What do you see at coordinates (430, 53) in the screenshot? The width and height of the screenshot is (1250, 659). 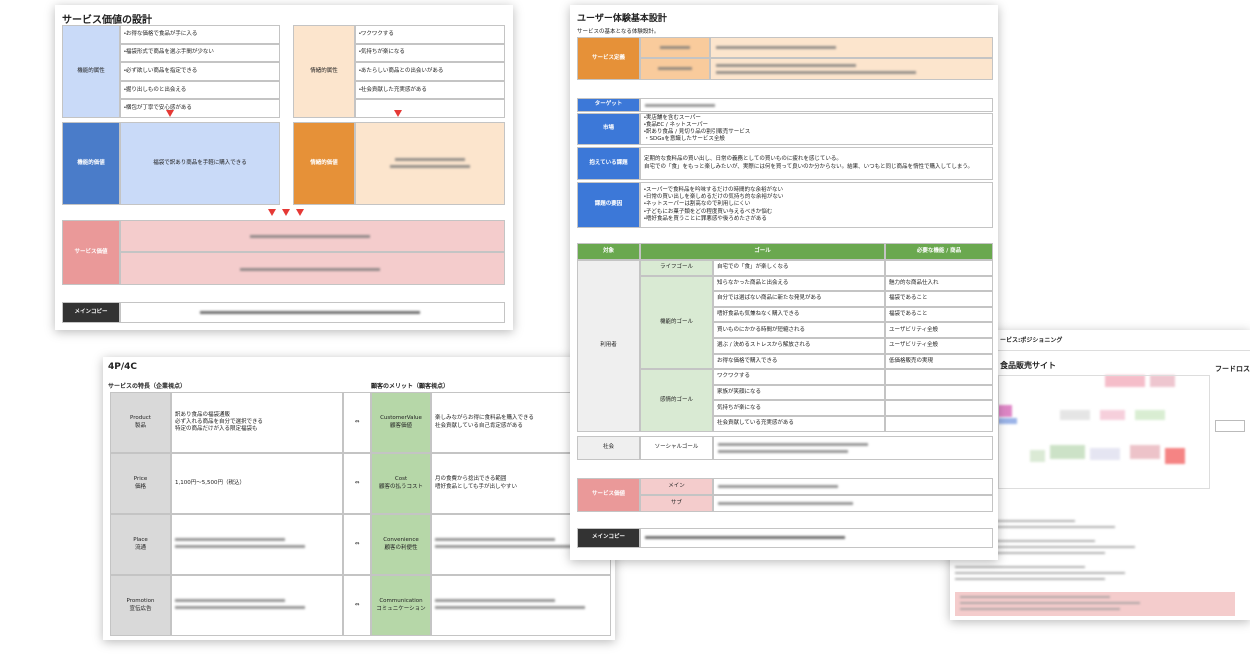 I see `attribute: ・気持ちが楽になる` at bounding box center [430, 53].